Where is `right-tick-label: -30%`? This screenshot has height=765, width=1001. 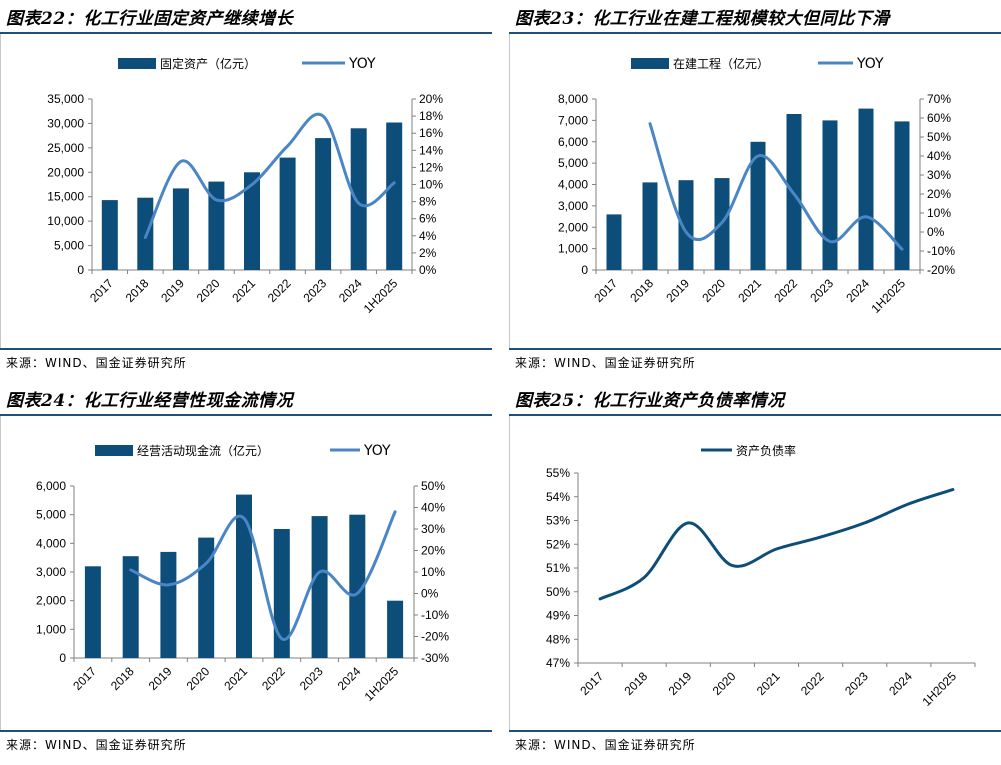
right-tick-label: -30% is located at coordinates (435, 658).